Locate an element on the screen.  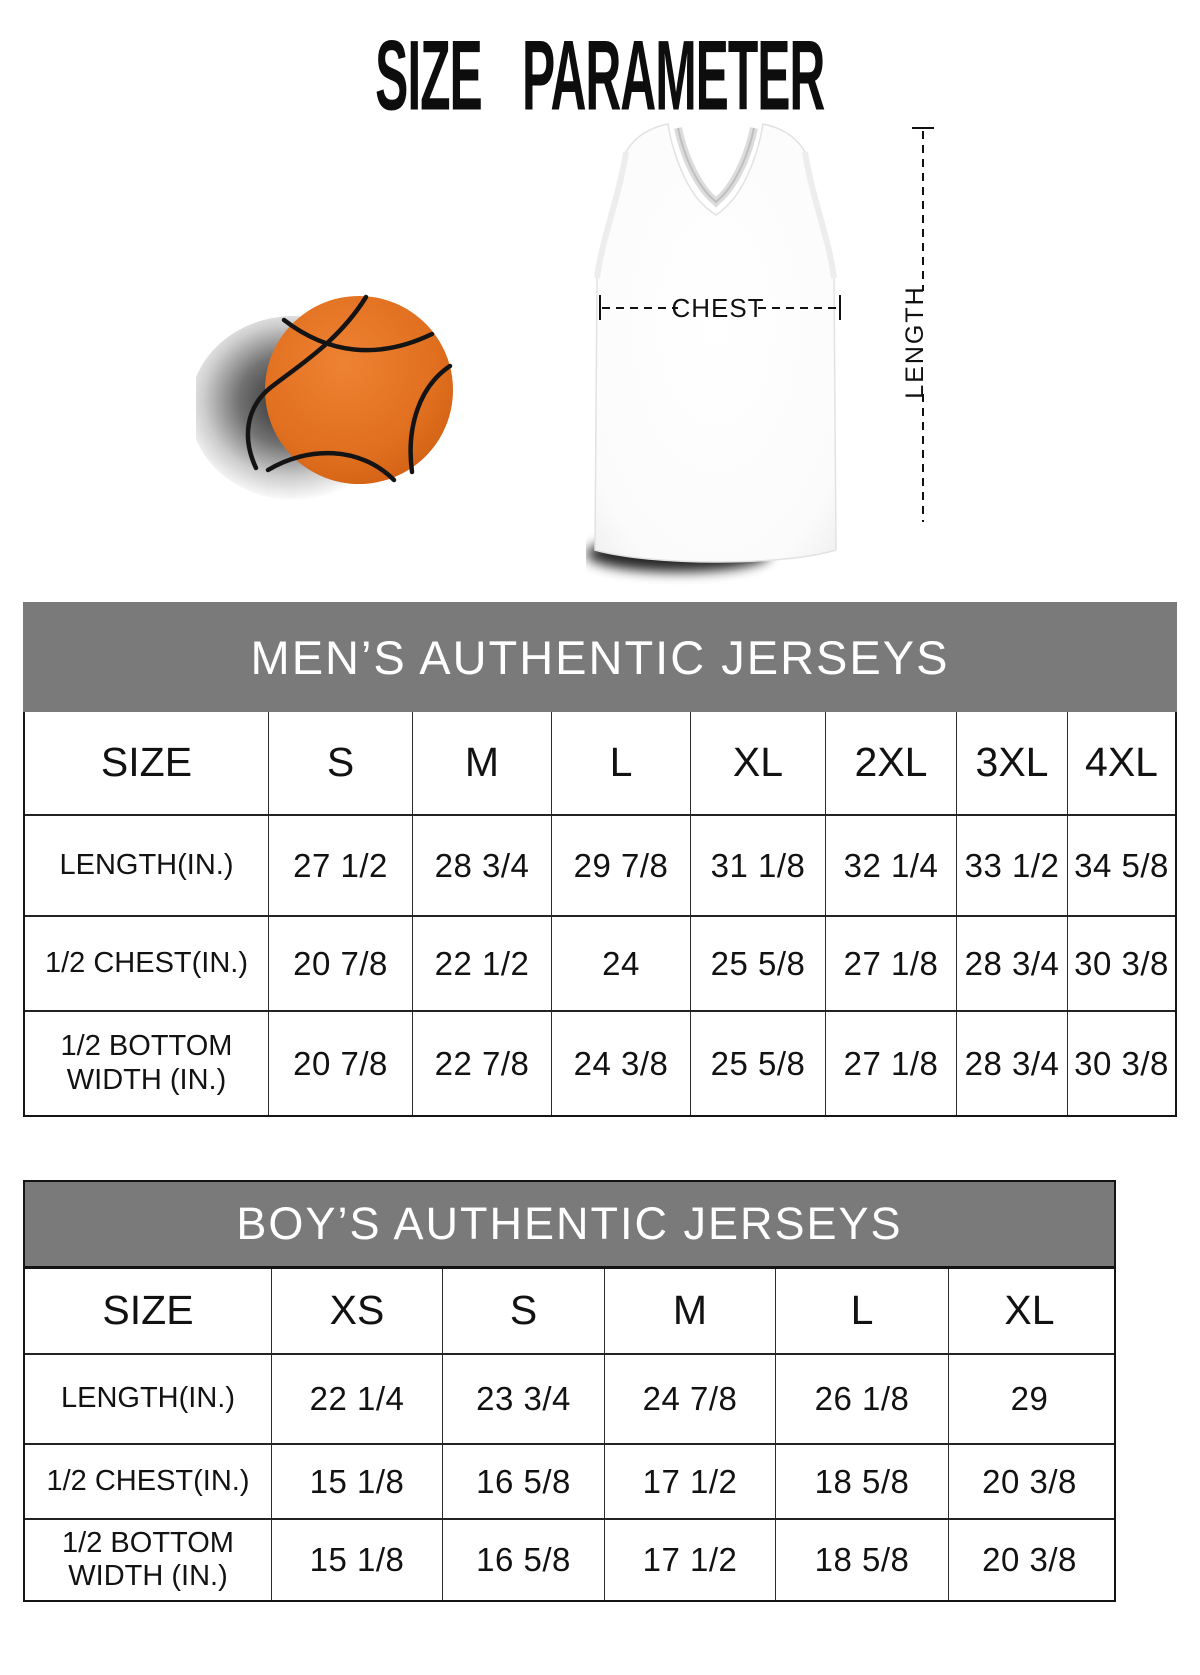
boys_table-row-0: LENGTH(IN.) 22 1/4 23 3/4 24 7/8 26 1/8 29 is located at coordinates (569, 1398).